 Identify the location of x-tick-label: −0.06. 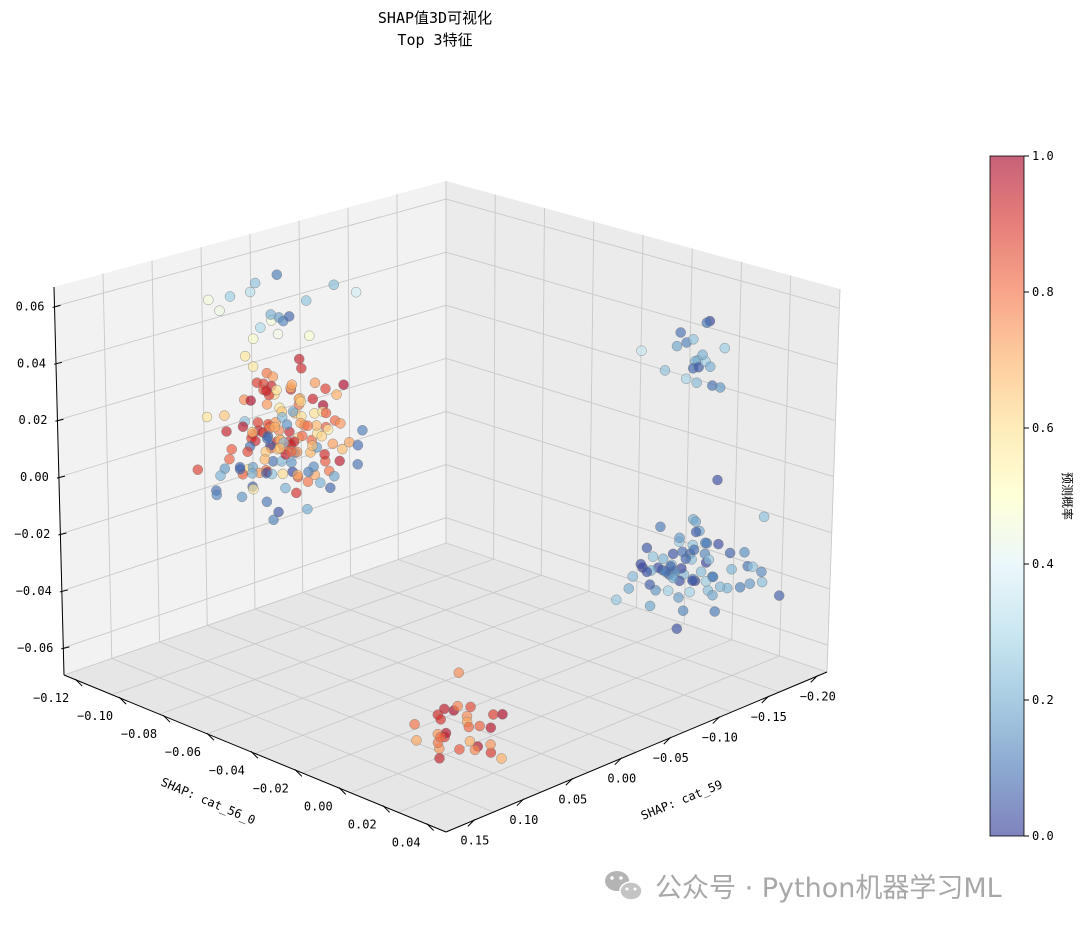
(183, 752).